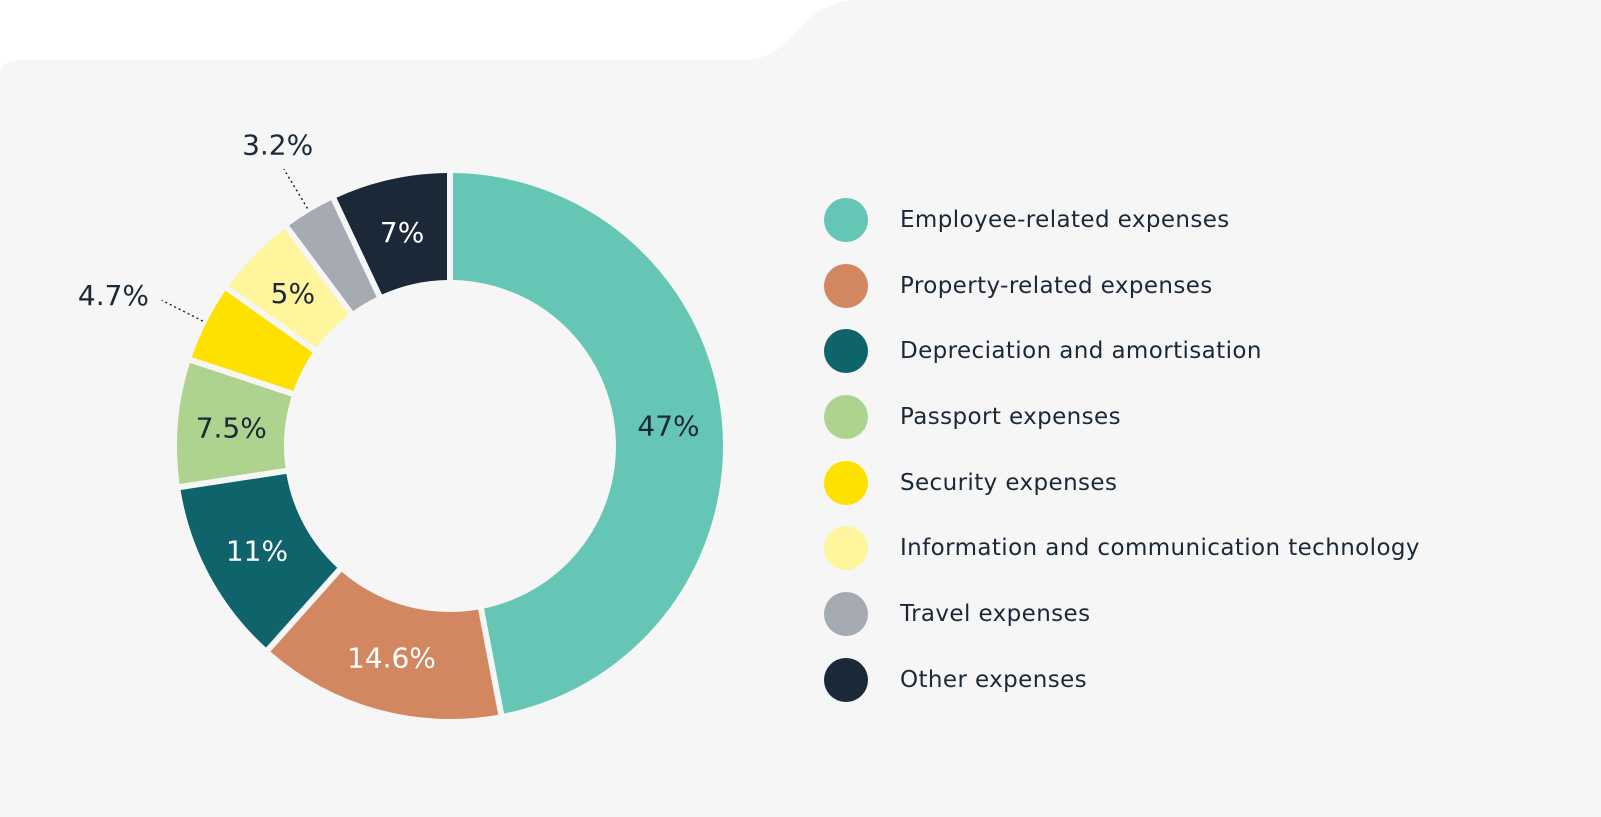  What do you see at coordinates (588, 443) in the screenshot?
I see `donut-slice-employee-related-expenses` at bounding box center [588, 443].